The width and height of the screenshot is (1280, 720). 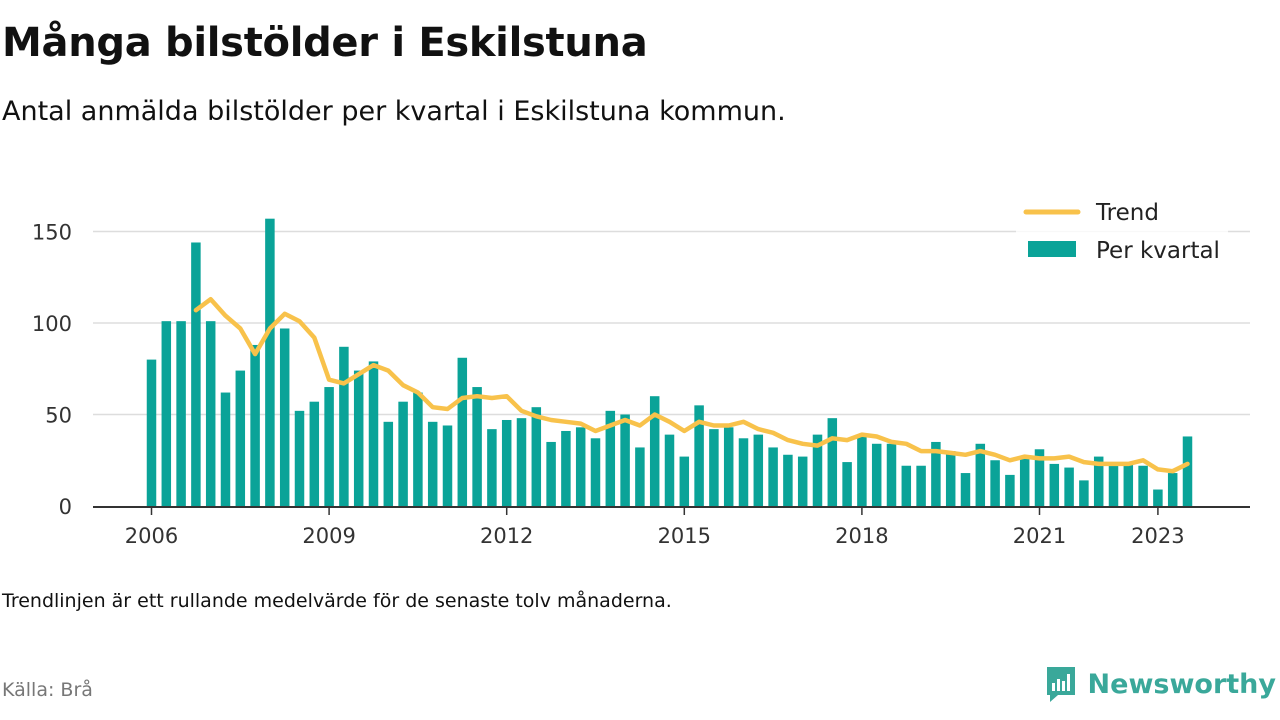 I want to click on y-tick-label: 0, so click(x=65, y=507).